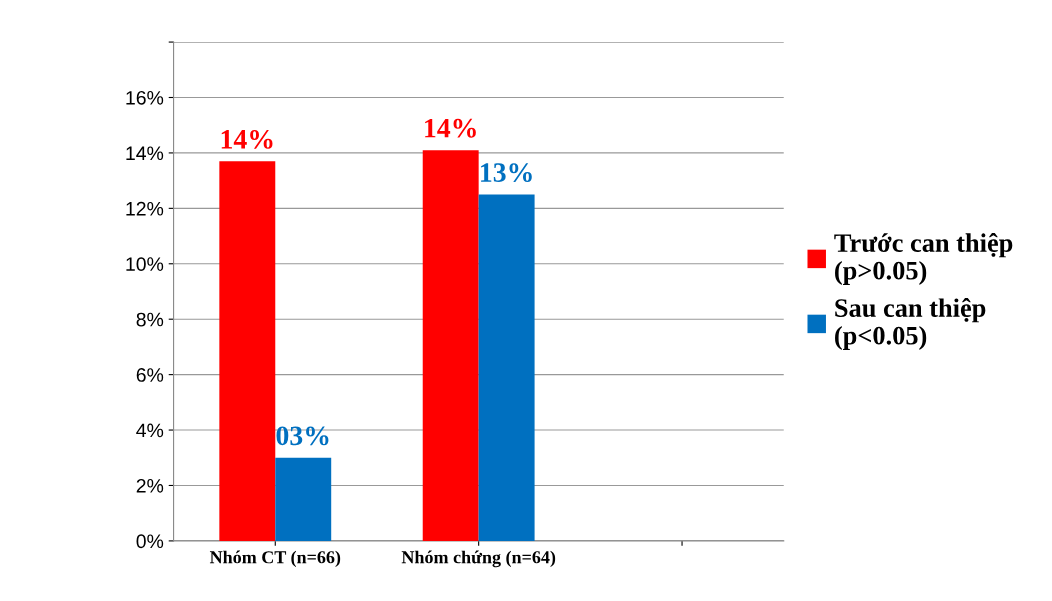 The image size is (1052, 601). What do you see at coordinates (506, 173) in the screenshot?
I see `data-label: 13%` at bounding box center [506, 173].